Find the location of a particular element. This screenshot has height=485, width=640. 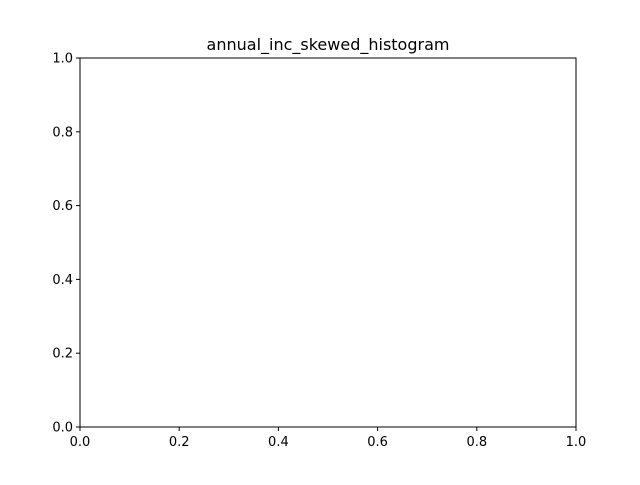

y-tick-label: 1.0 is located at coordinates (62, 59).